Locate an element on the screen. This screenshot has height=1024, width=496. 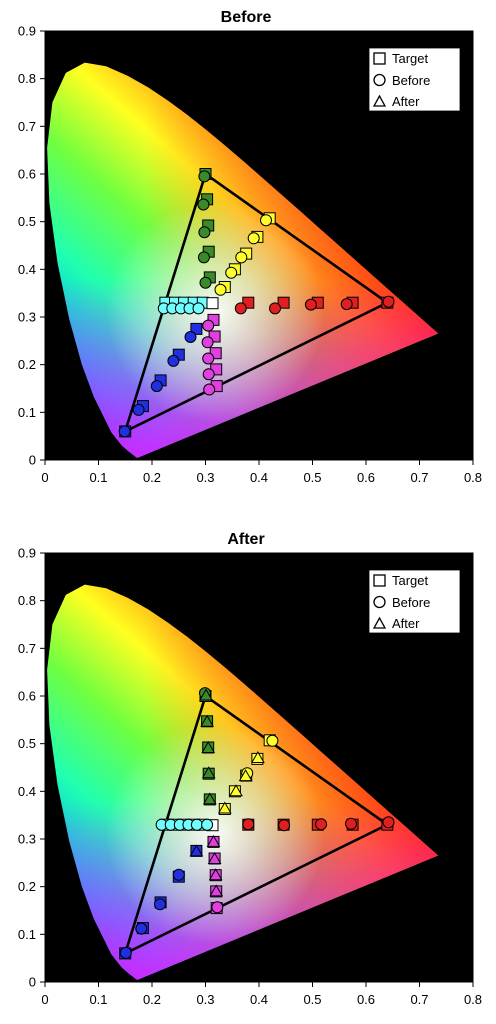
legend: Target Before After is located at coordinates (414, 601).